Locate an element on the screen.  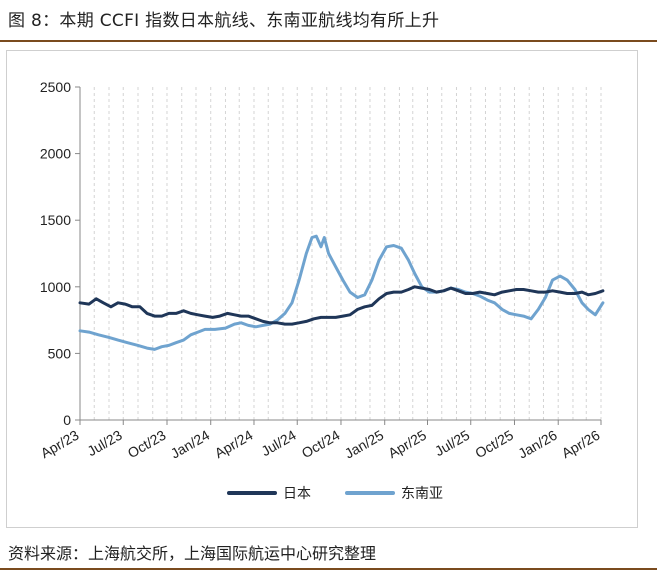
x-tick-label: Apr/25 is located at coordinates (407, 444).